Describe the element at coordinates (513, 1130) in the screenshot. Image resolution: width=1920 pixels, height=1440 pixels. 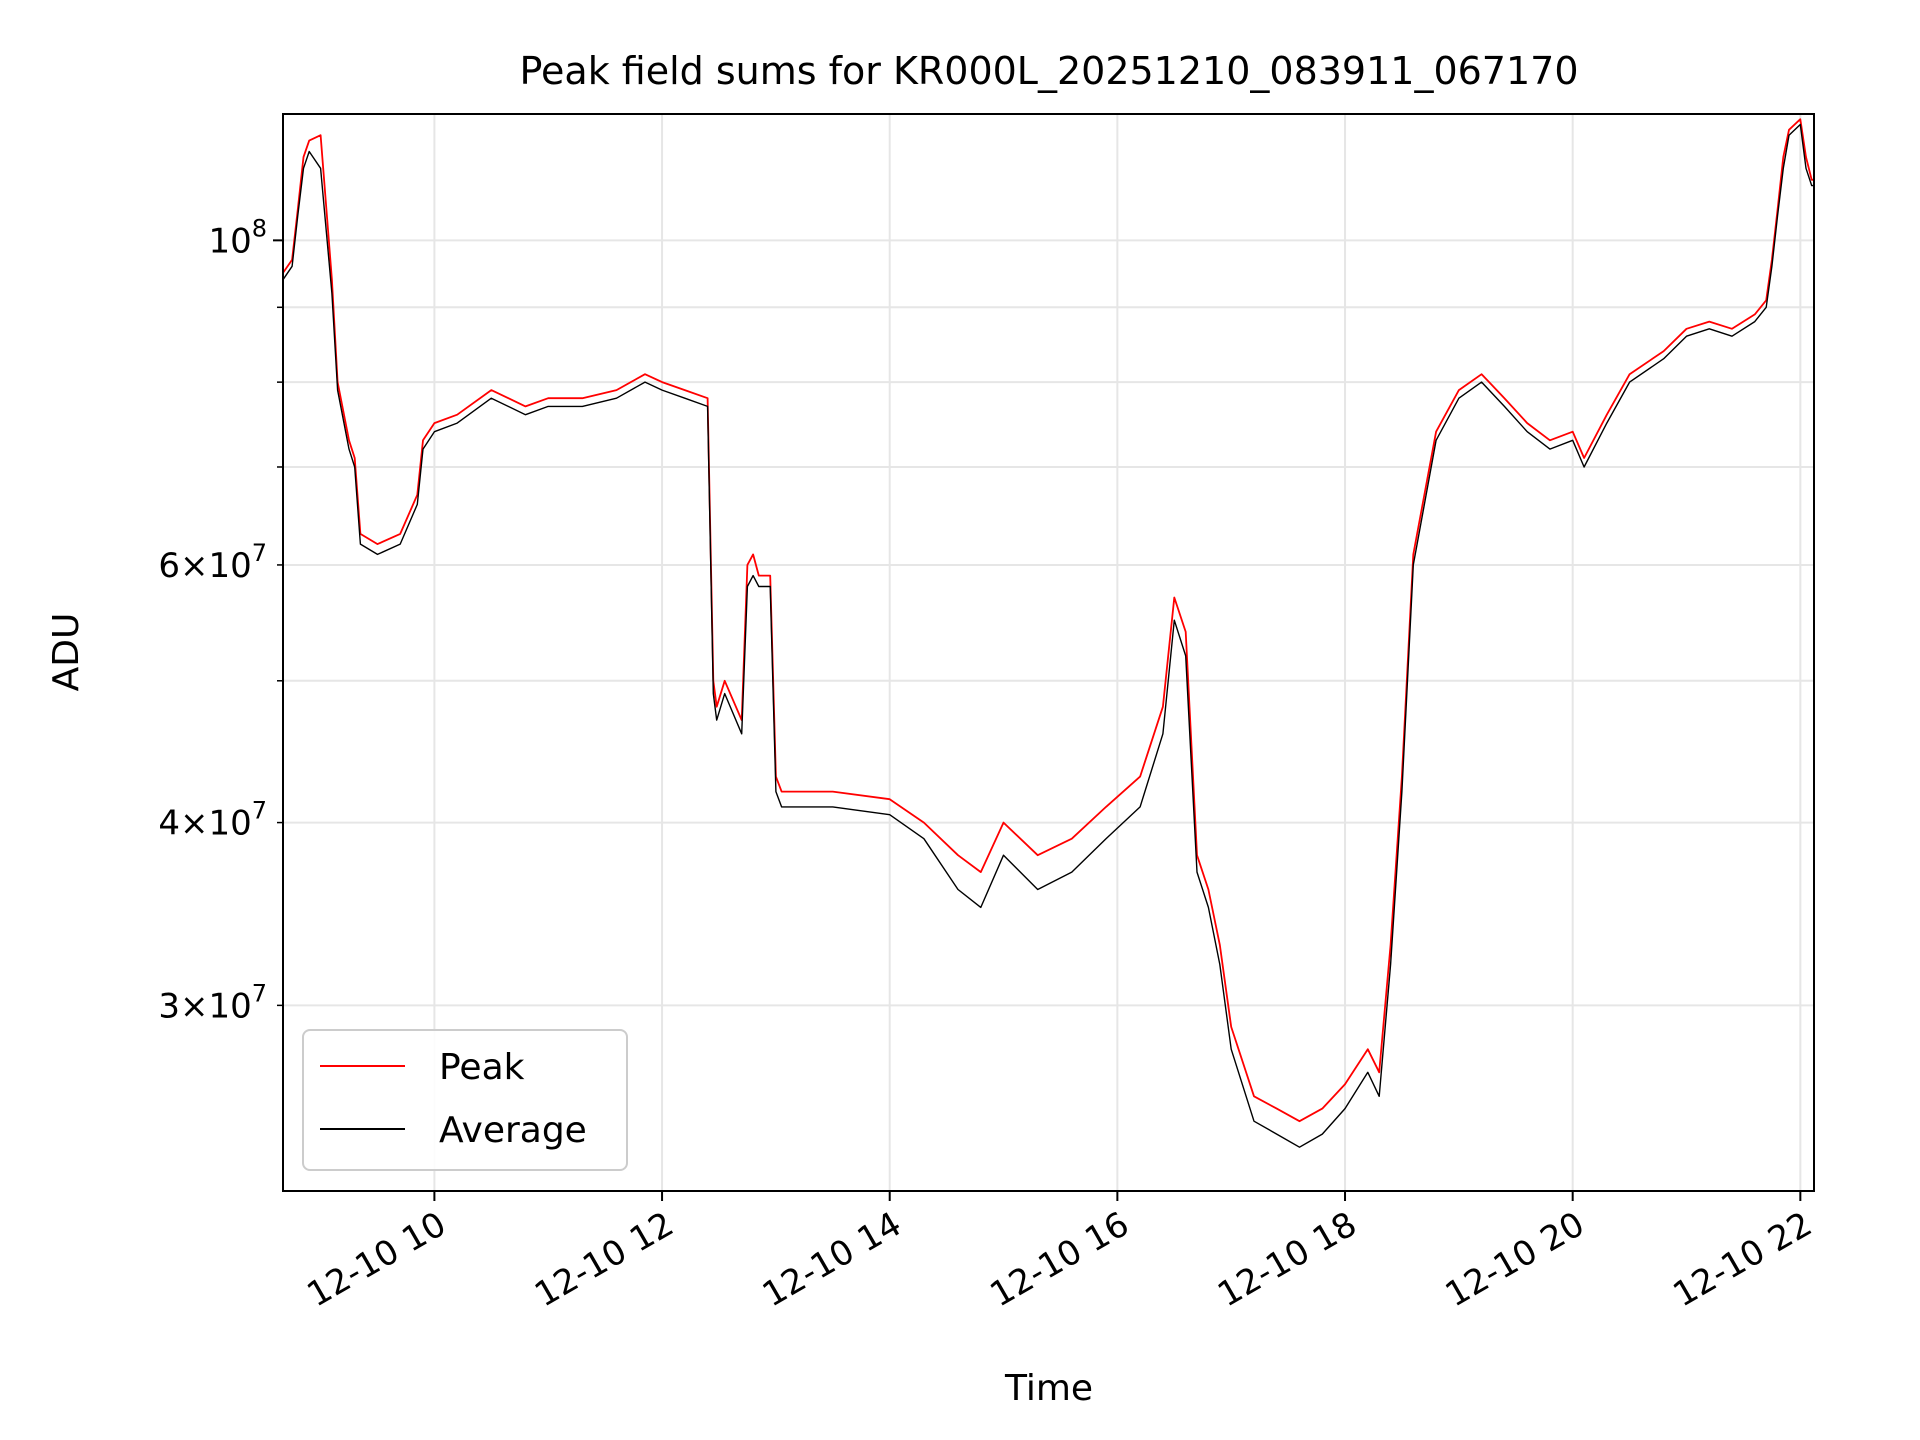
I see `legend-label-average: Average` at that location.